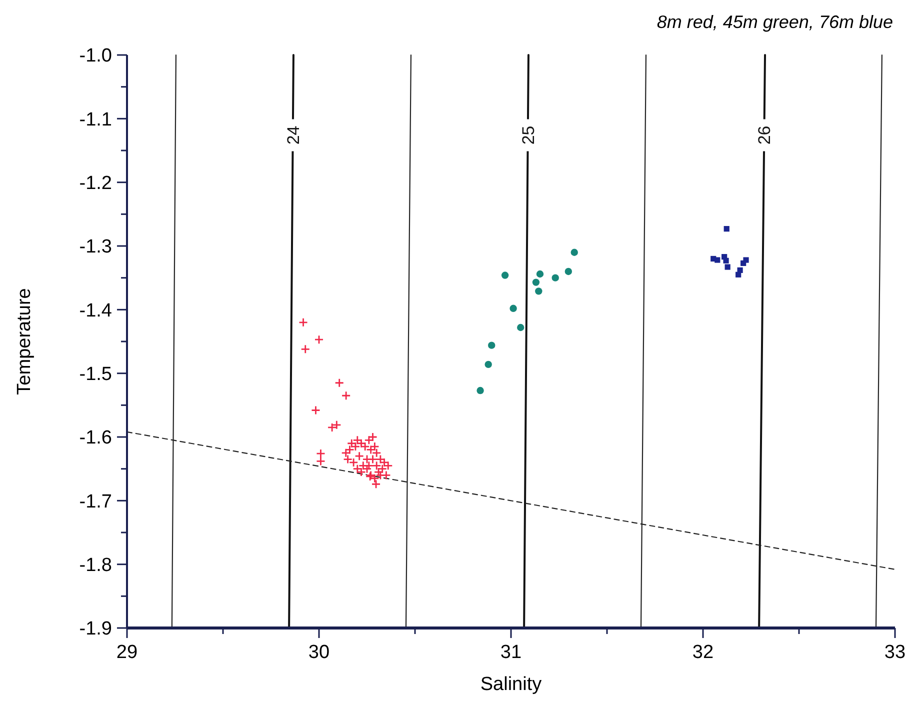 The height and width of the screenshot is (727, 912). Describe the element at coordinates (95, 438) in the screenshot. I see `y-tick-label: -1.6` at that location.